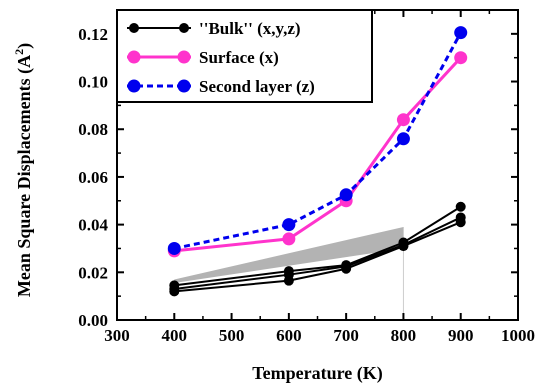 The width and height of the screenshot is (547, 388). I want to click on y-tick-label: 0.06, so click(93, 177).